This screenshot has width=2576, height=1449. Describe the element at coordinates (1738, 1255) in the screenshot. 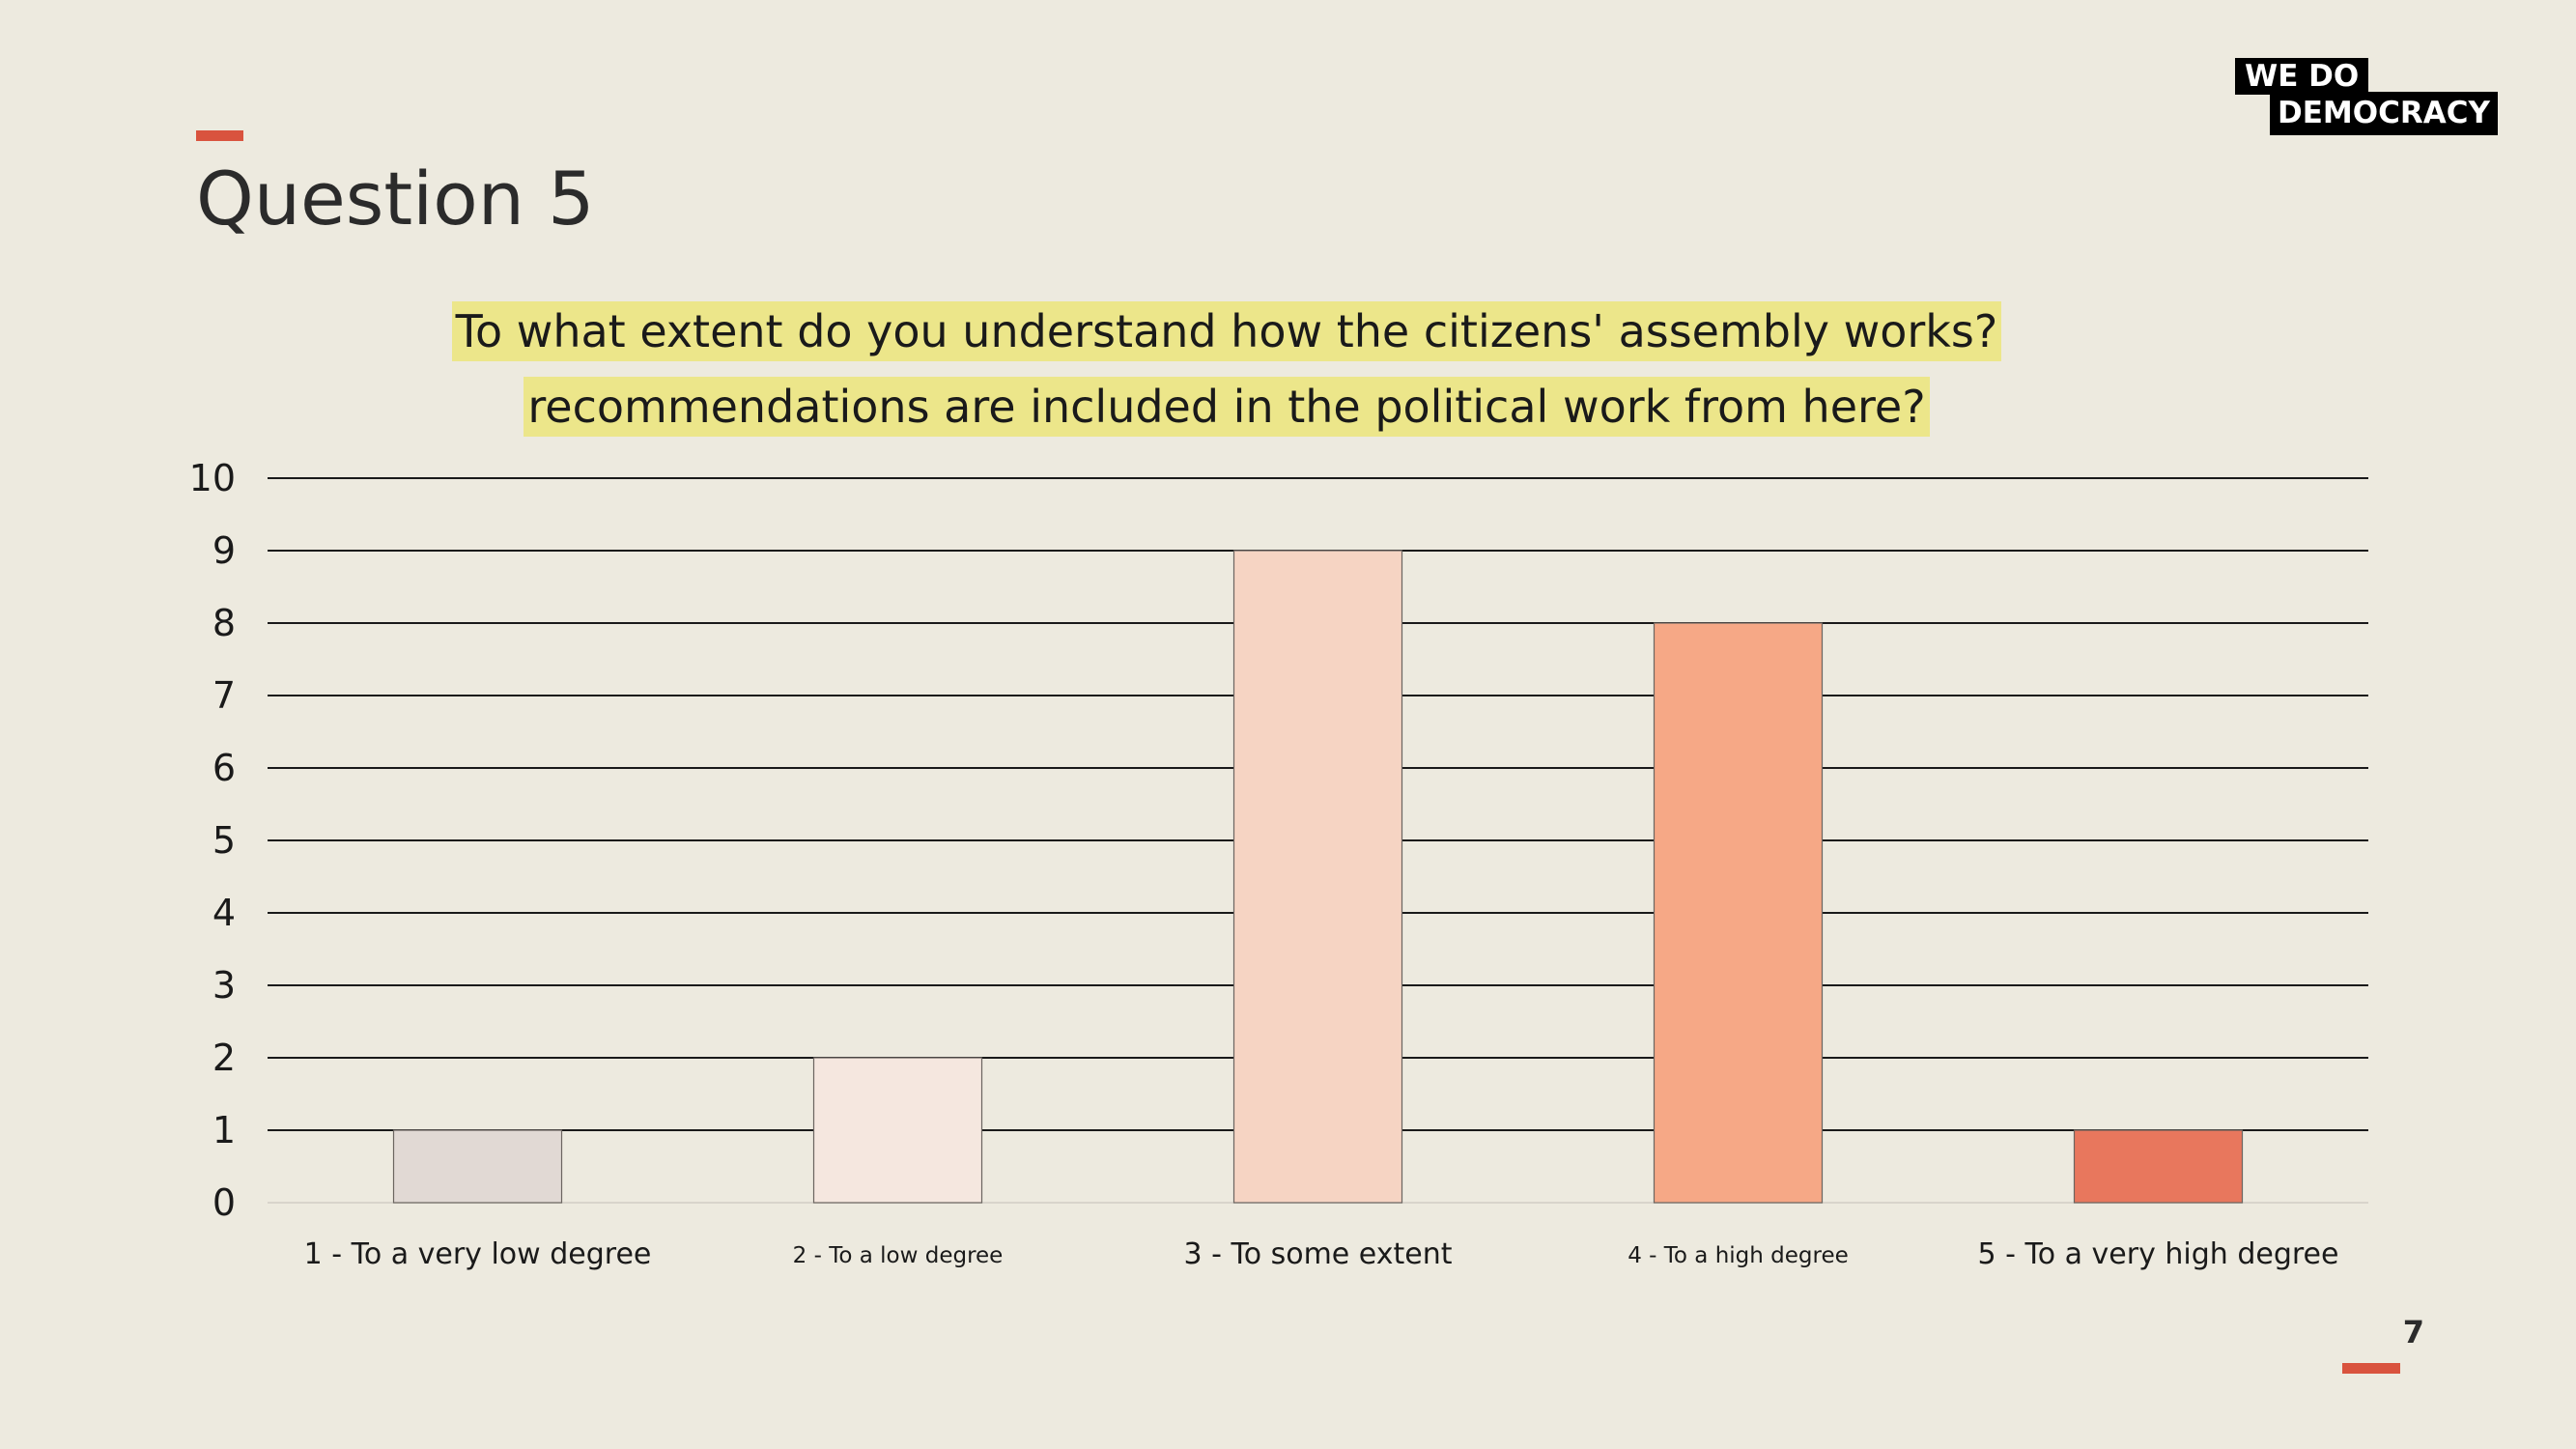

I see `x-category-label: 4 - To a high degree` at that location.